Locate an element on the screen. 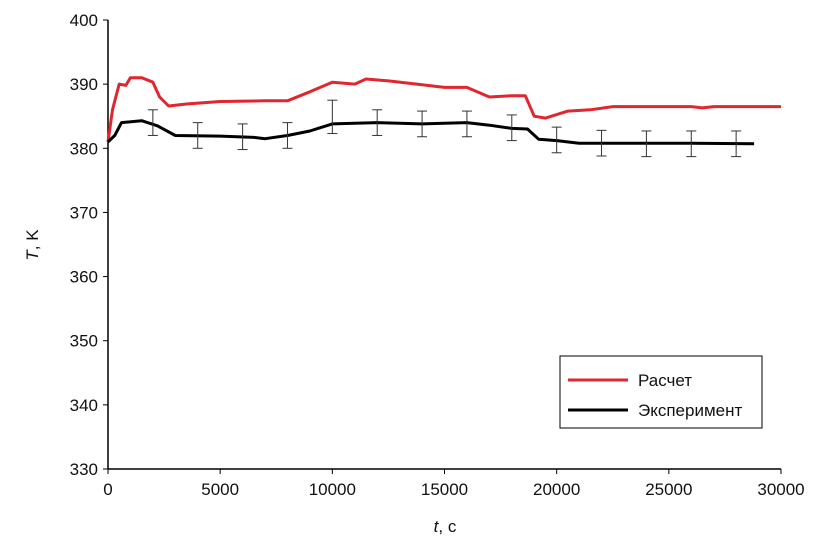  y-tick-label: 330 is located at coordinates (84, 469).